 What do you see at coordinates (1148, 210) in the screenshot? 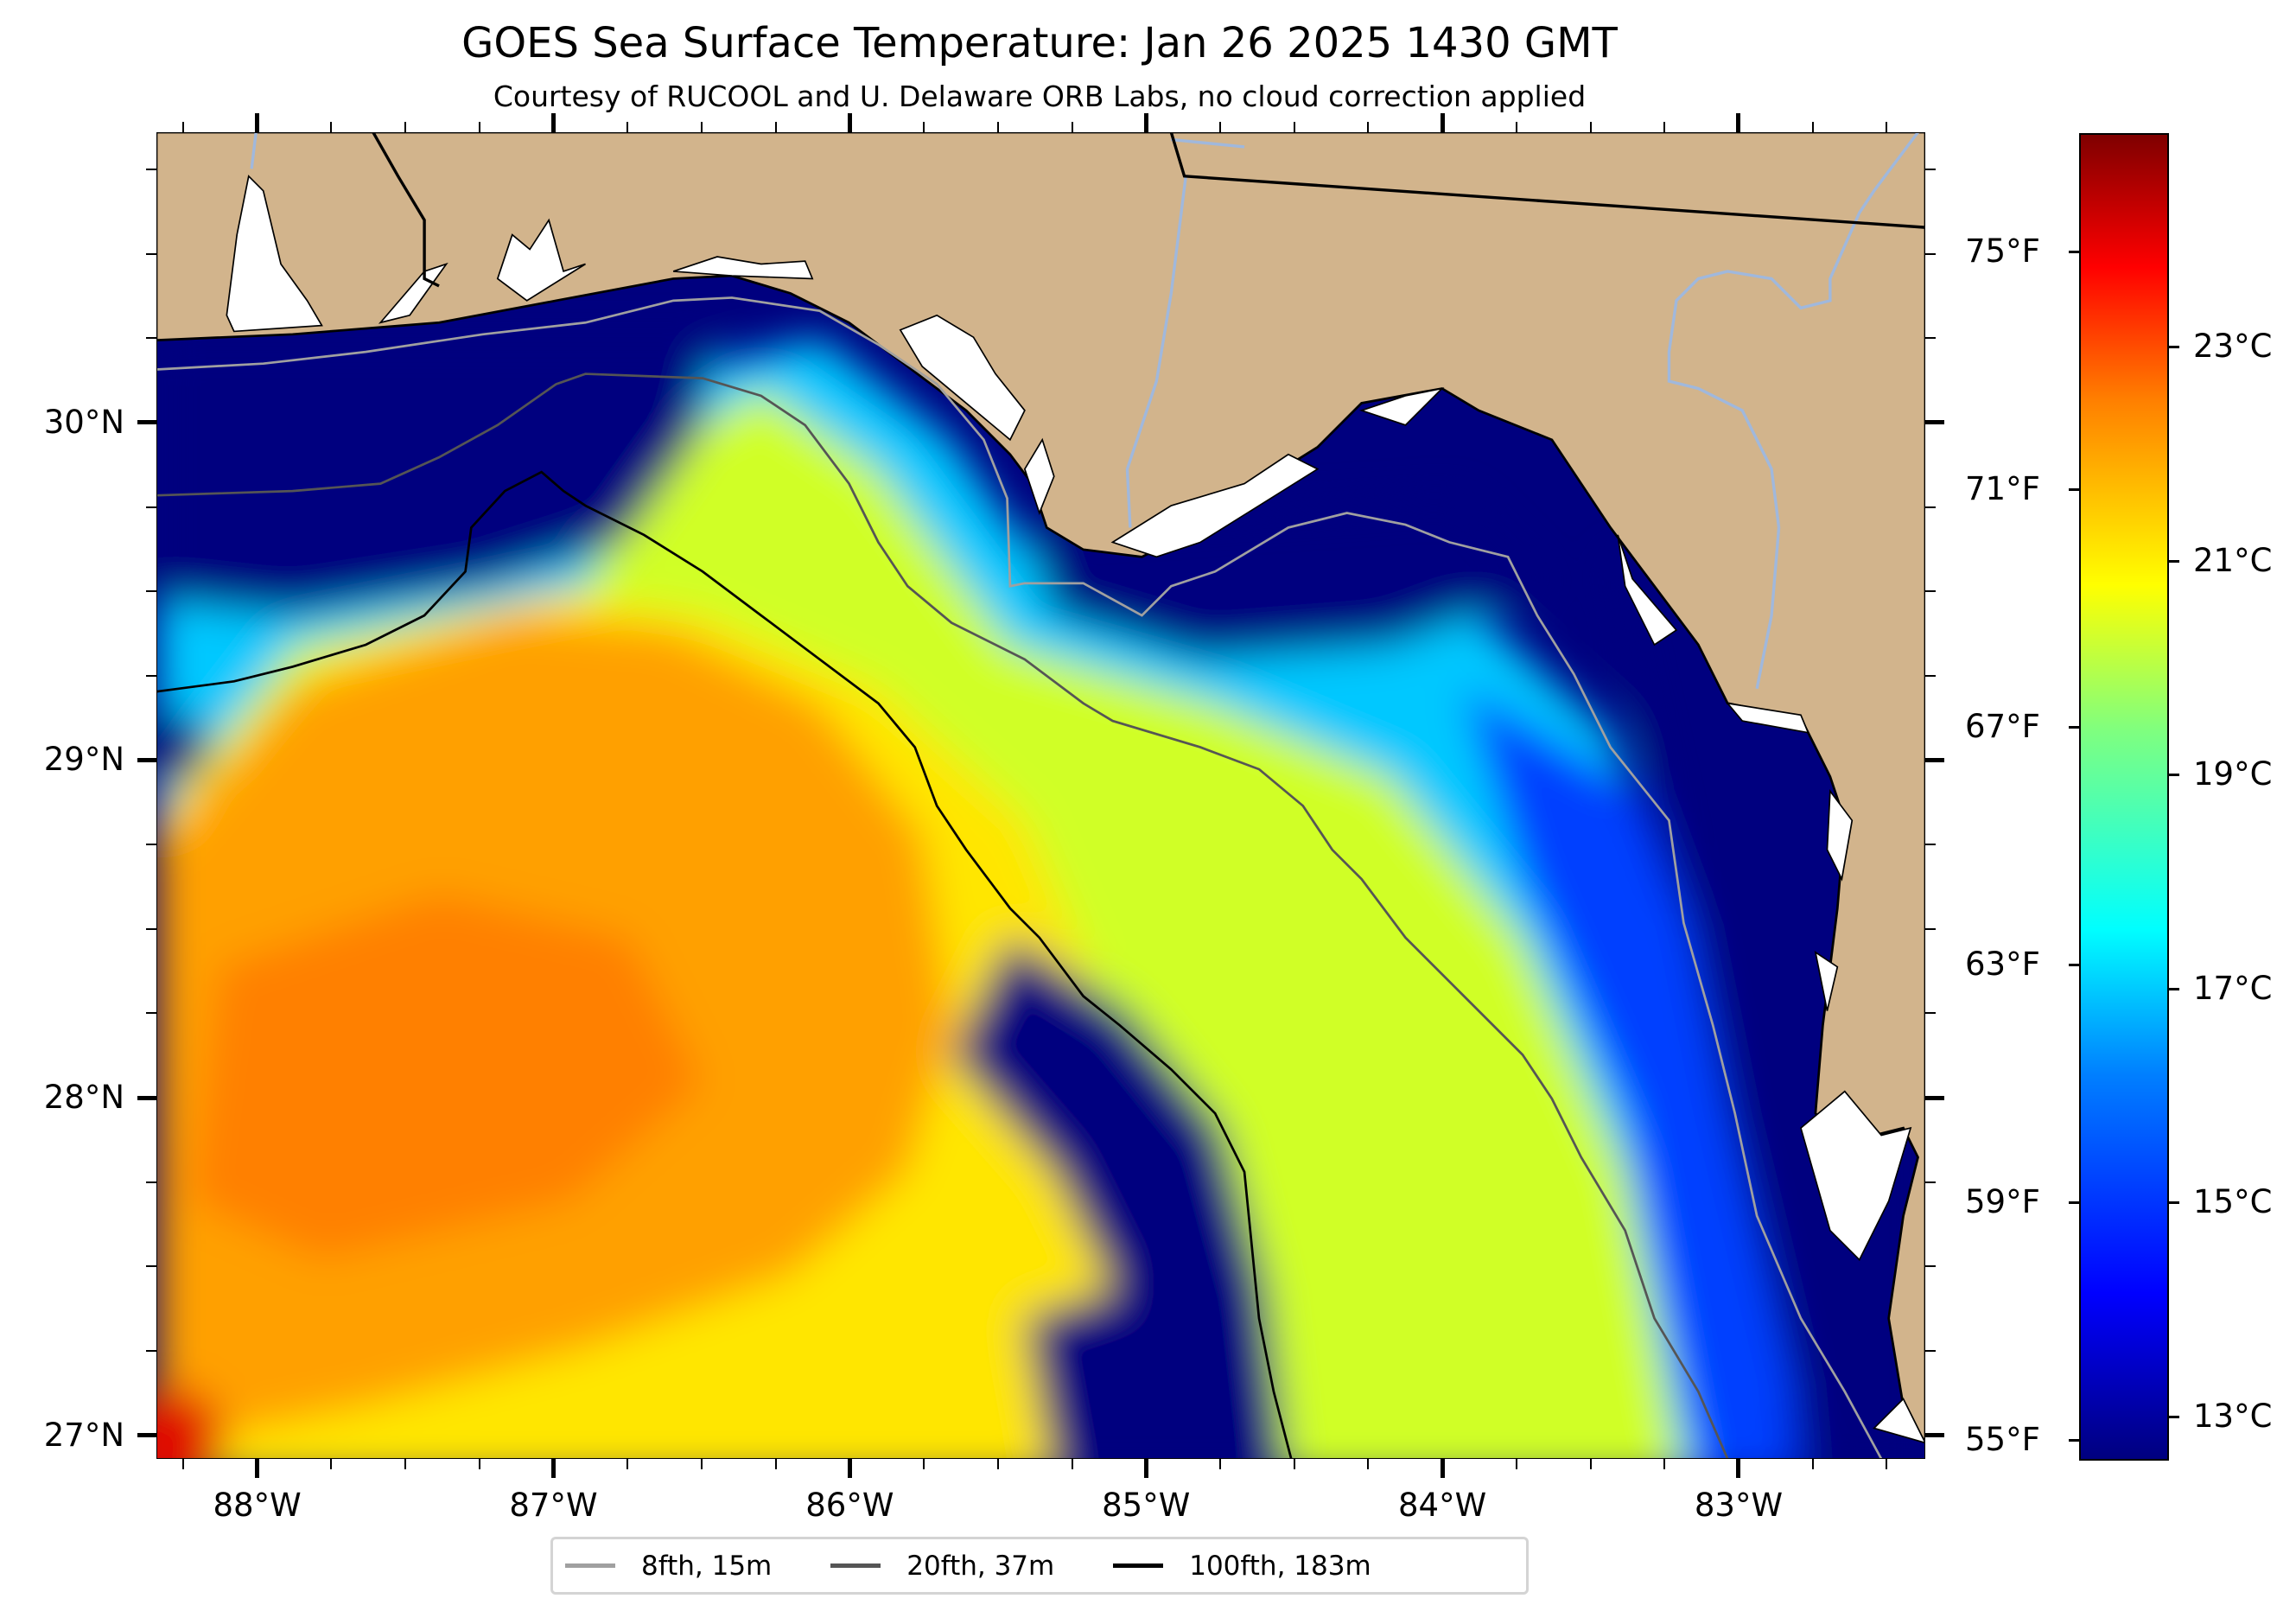
I see `state-borders` at bounding box center [1148, 210].